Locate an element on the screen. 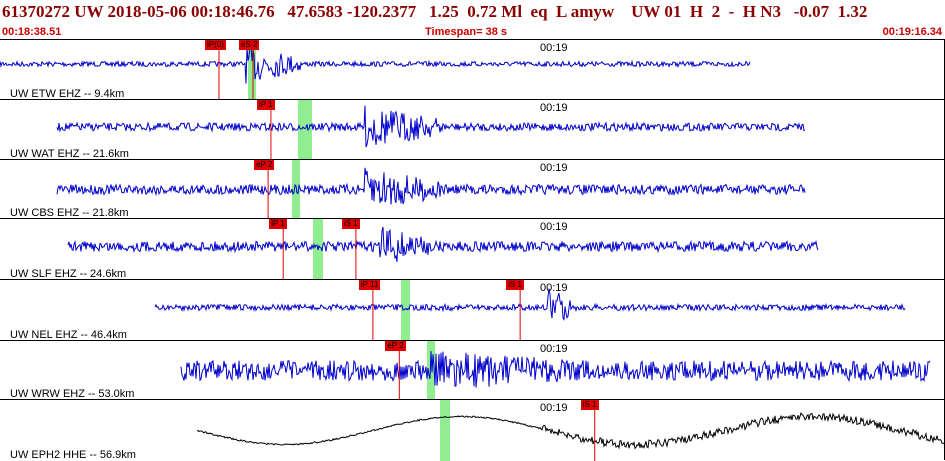  station-label: UW EPH2 HHE -- 56.9km is located at coordinates (73, 455).